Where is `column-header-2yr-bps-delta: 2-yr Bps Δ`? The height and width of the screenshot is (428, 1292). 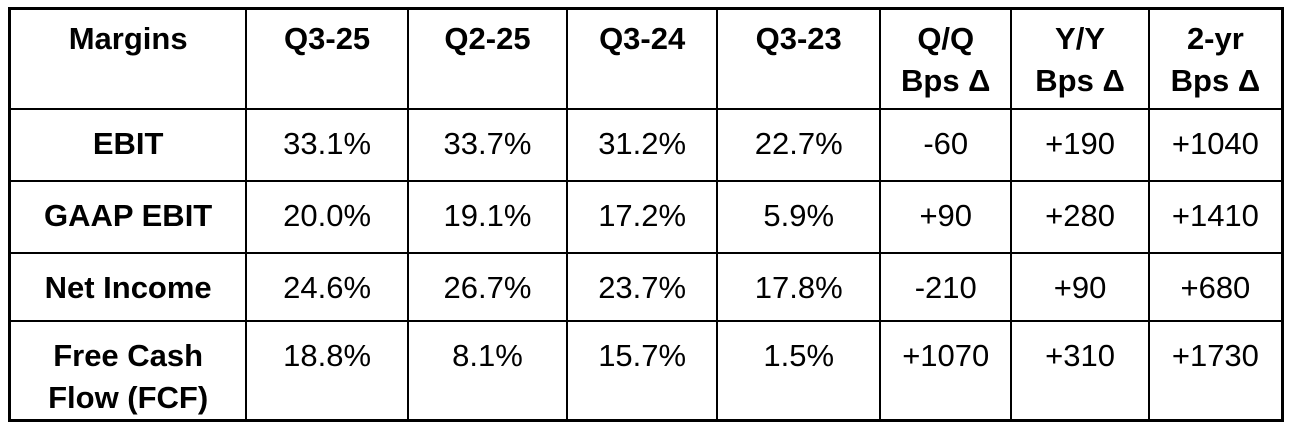
column-header-2yr-bps-delta: 2-yr Bps Δ is located at coordinates (1215, 58).